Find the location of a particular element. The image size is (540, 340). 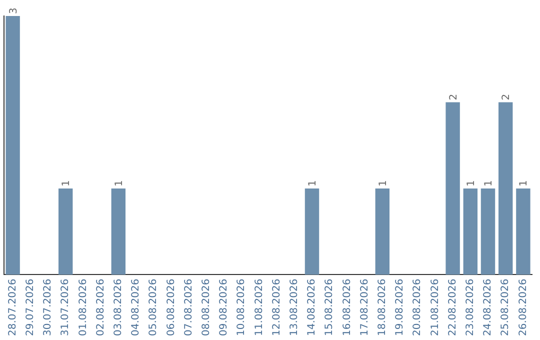

x-tick-label: 21.08.2026 is located at coordinates (435, 307).